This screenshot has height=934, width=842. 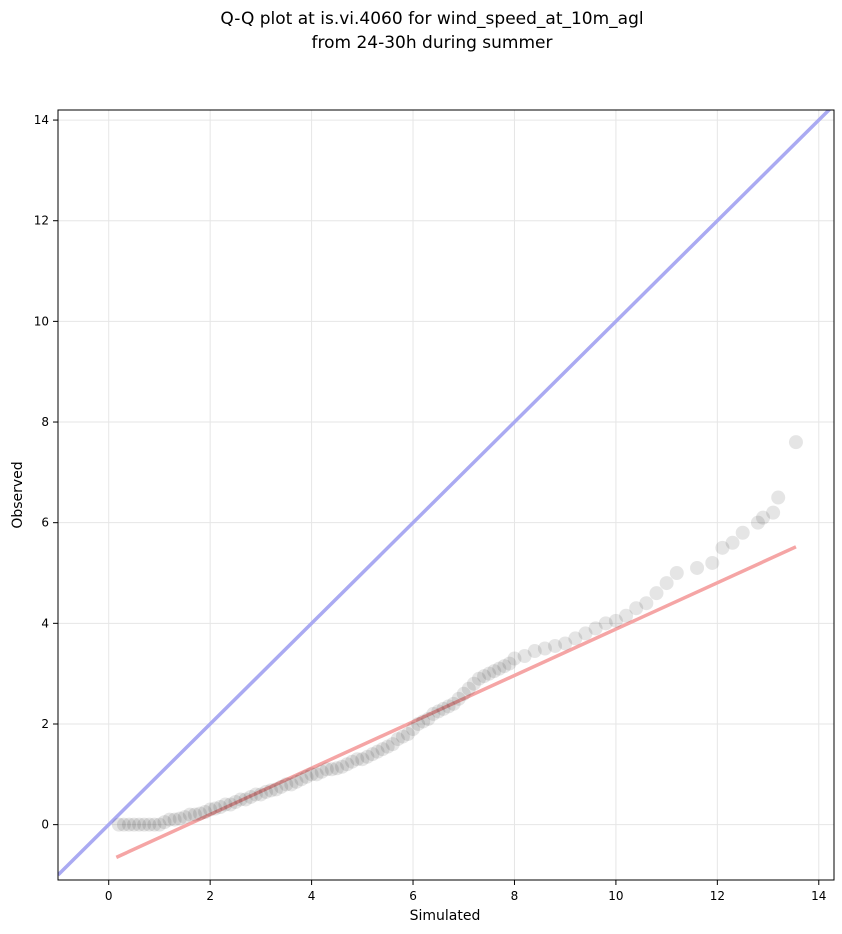 What do you see at coordinates (432, 43) in the screenshot?
I see `chart-title-line-2: from 24-30h during summer` at bounding box center [432, 43].